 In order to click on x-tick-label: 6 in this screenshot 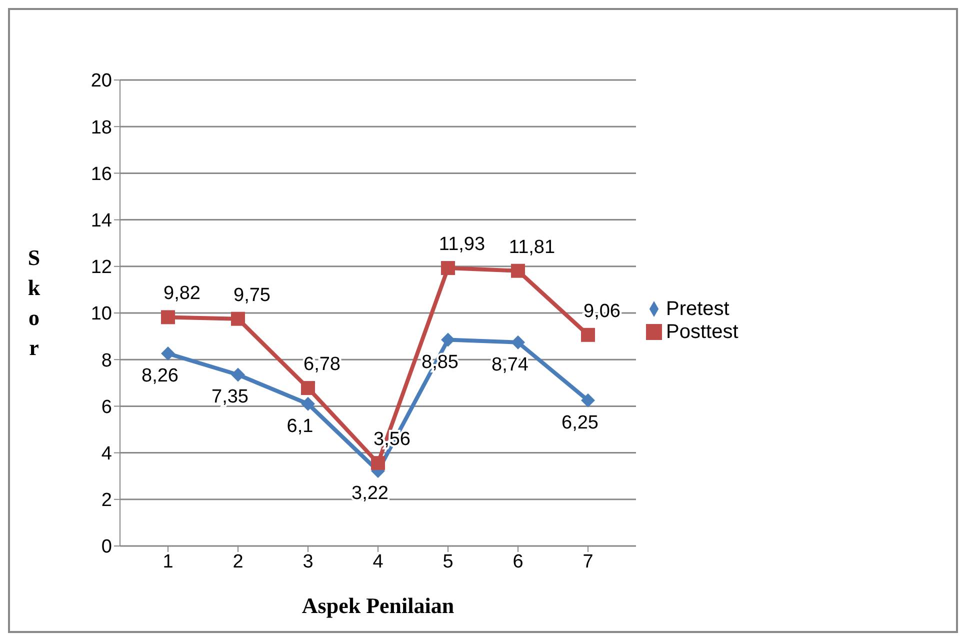, I will do `click(518, 561)`.